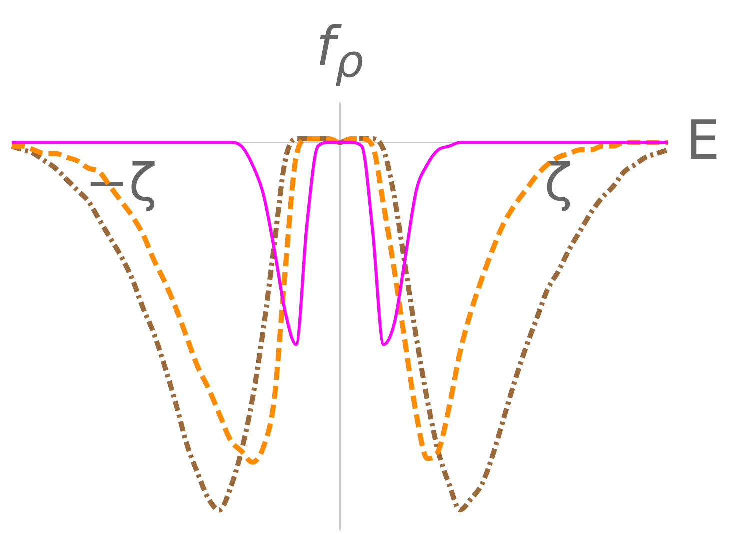  I want to click on x-tick-label: ζ, so click(558, 183).